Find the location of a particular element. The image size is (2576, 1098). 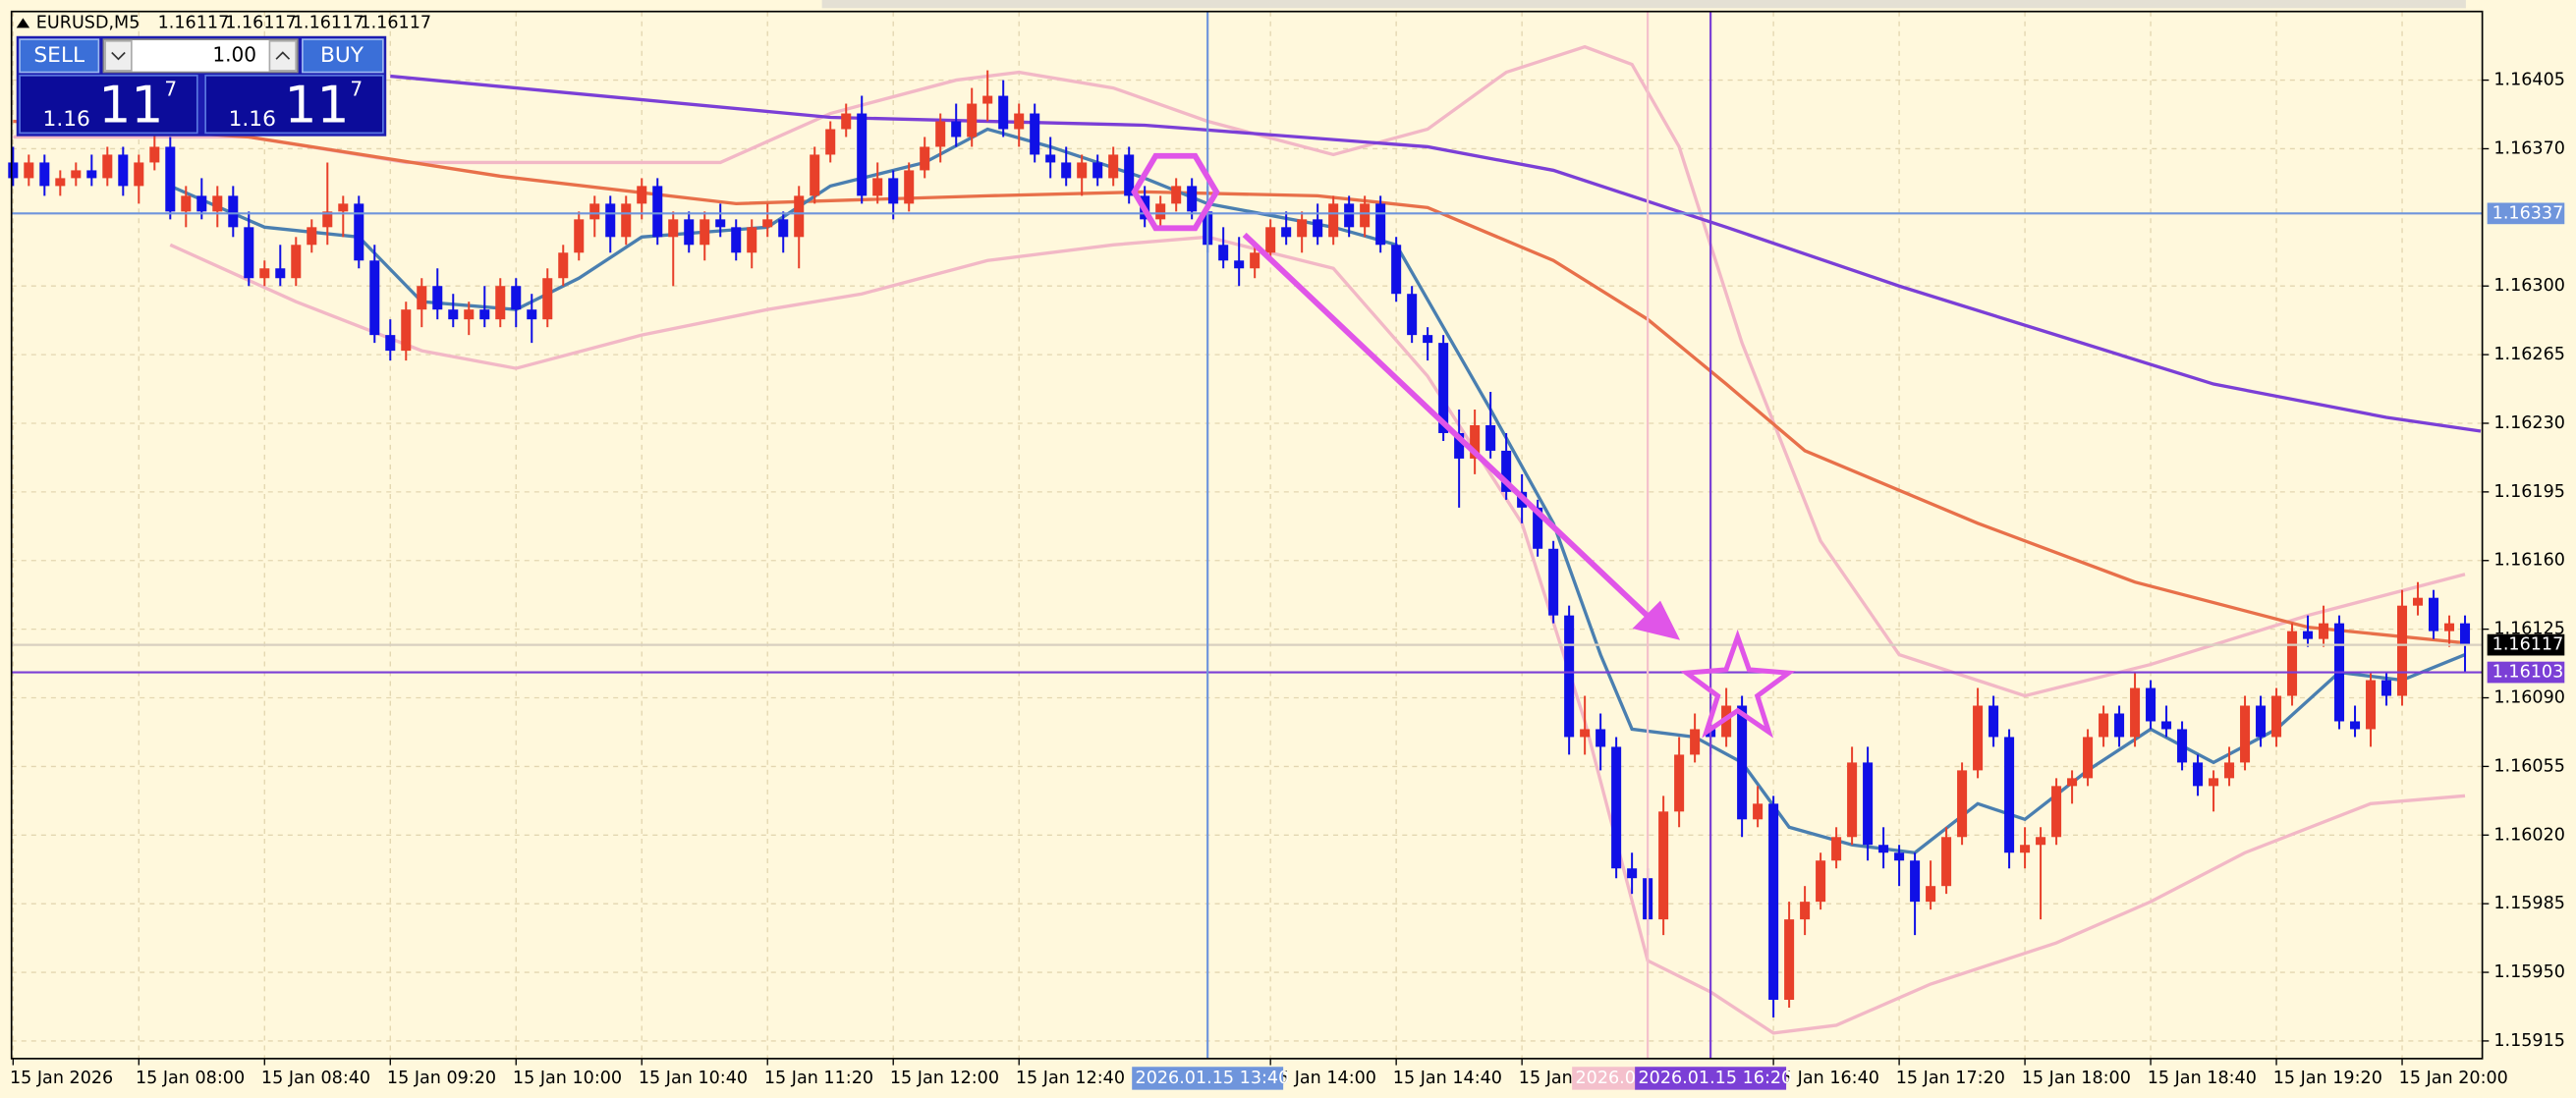

annotations is located at coordinates (1463, 445).